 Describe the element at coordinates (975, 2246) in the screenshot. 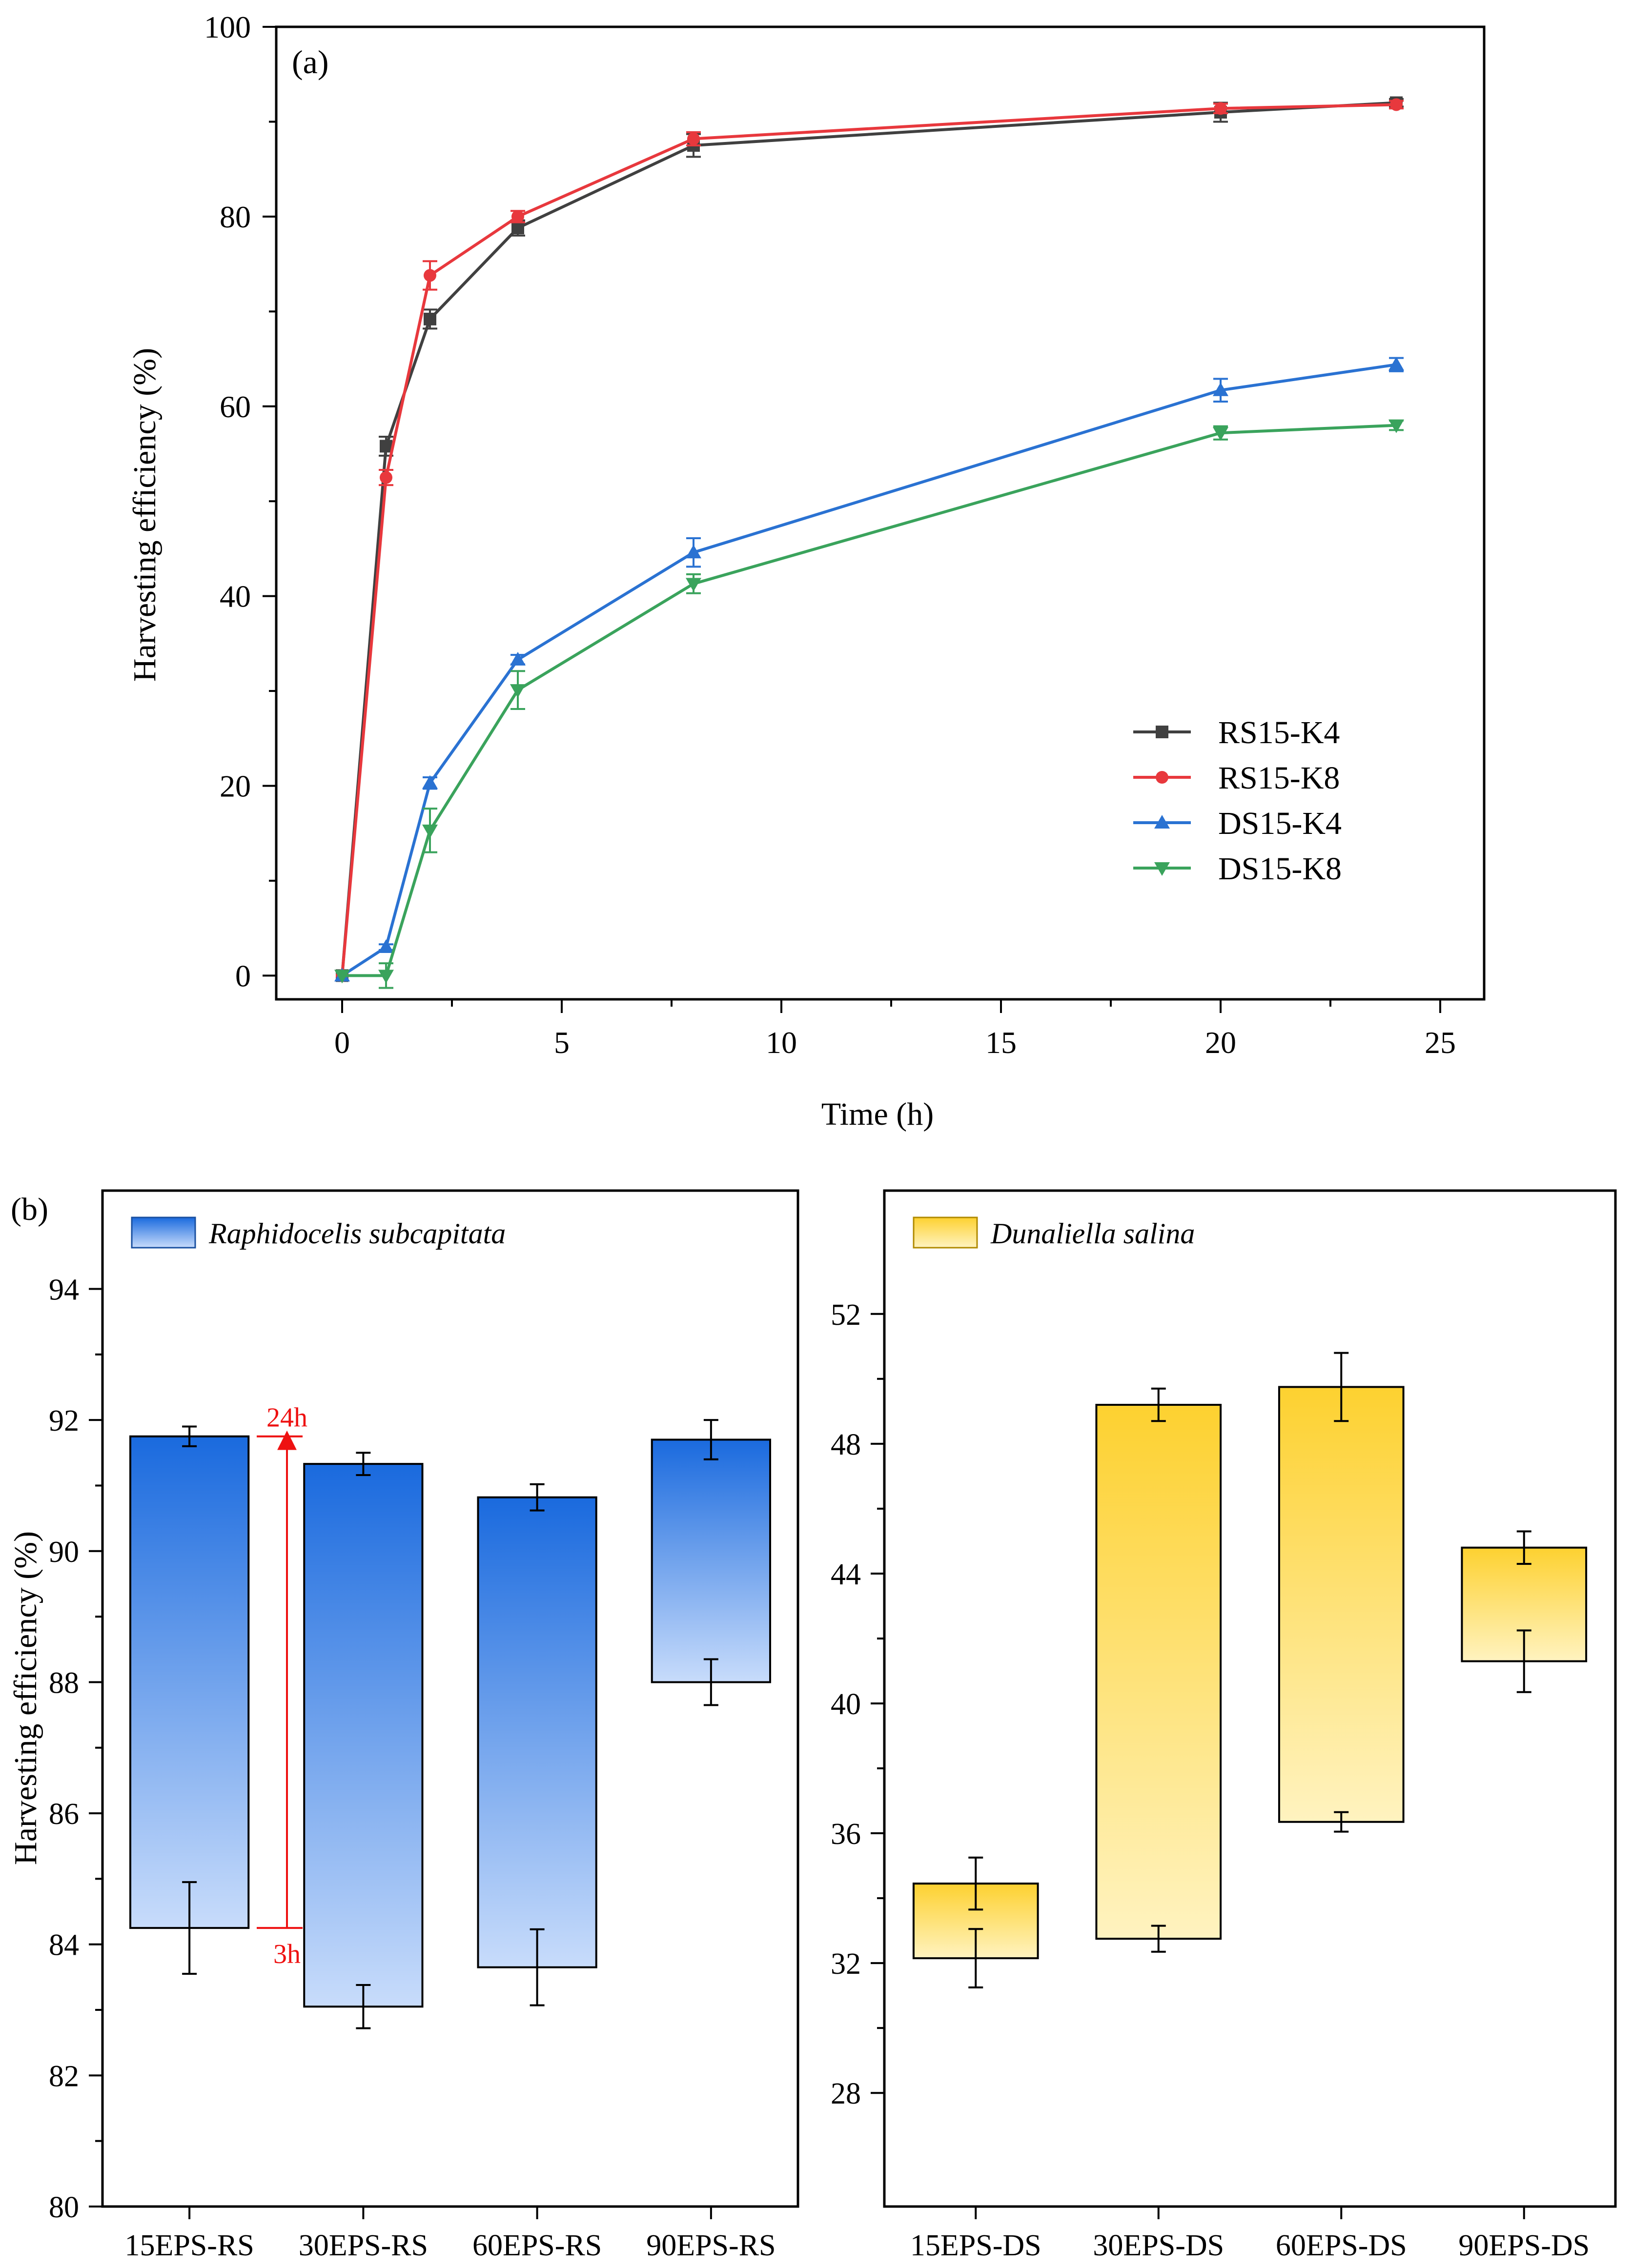

I see `x-tick-label: 15EPS-DS` at that location.